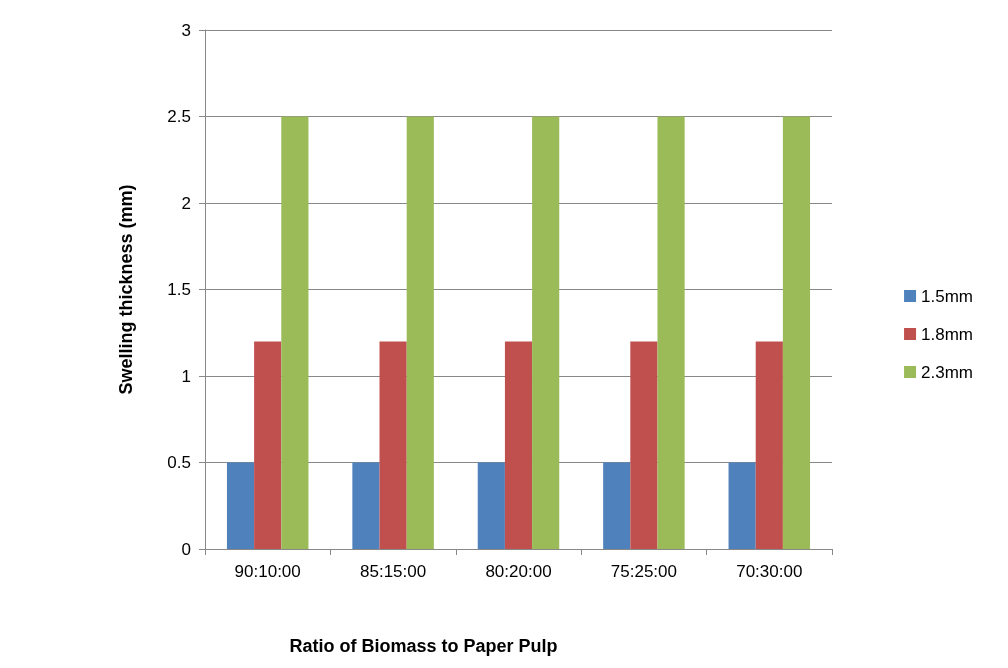 The width and height of the screenshot is (1008, 668). I want to click on x-tick-label: 75:25:00, so click(643, 571).